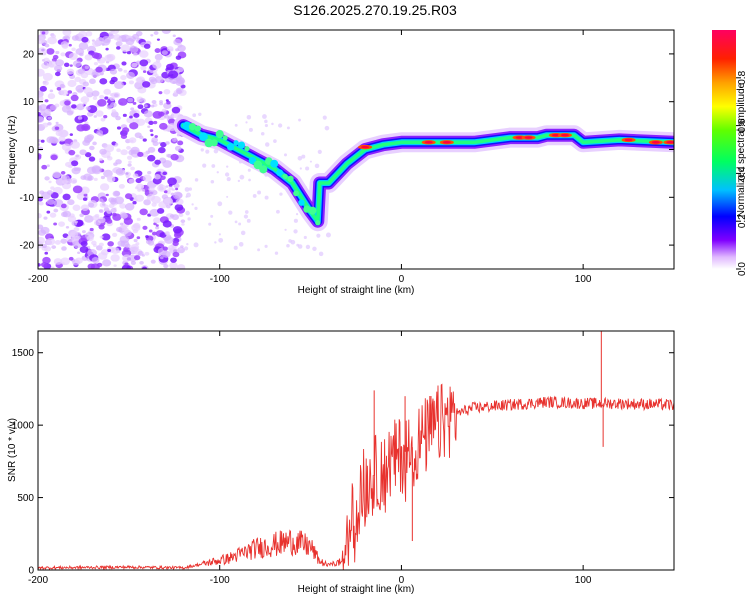 The image size is (750, 600). Describe the element at coordinates (220, 279) in the screenshot. I see `x-tick-label: -100` at that location.